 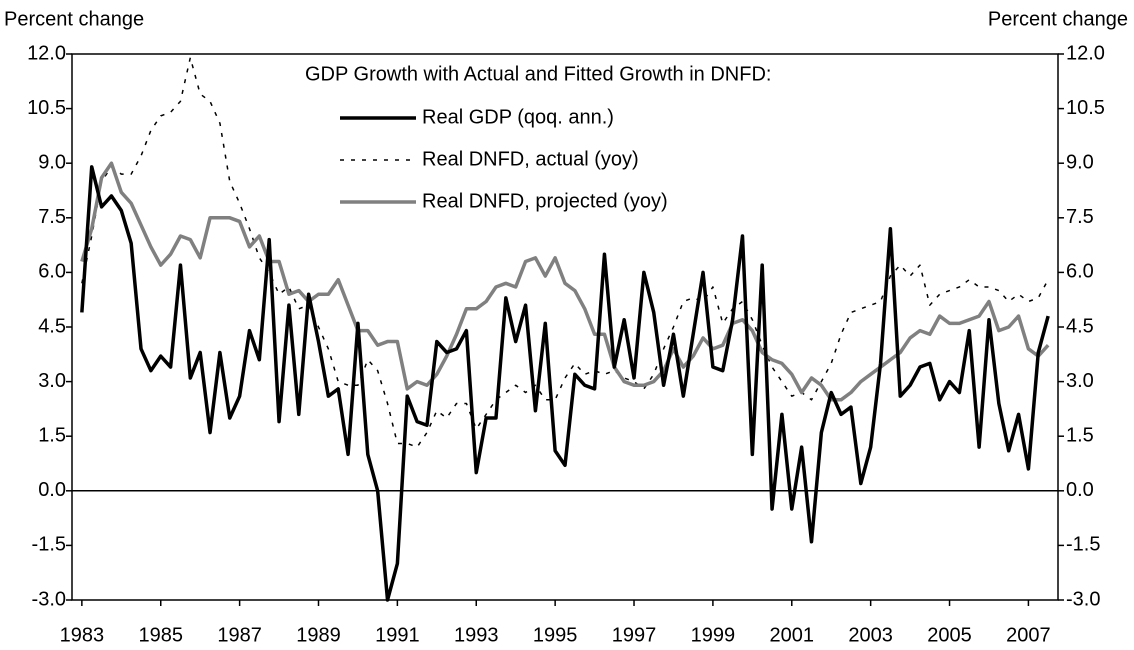 I want to click on y-tick-label: 10.5, so click(x=46, y=108).